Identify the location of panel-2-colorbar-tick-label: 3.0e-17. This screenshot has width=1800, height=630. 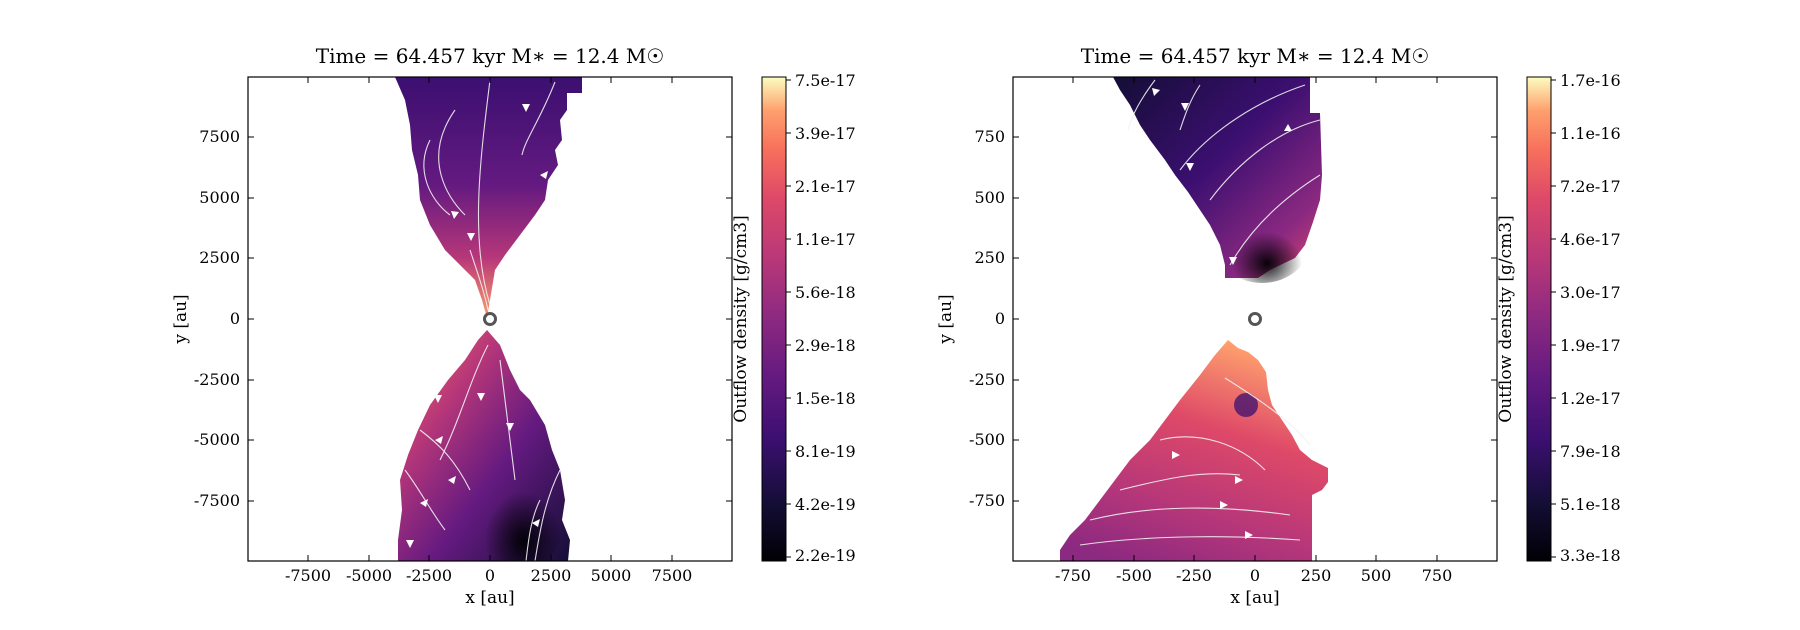
(1590, 292).